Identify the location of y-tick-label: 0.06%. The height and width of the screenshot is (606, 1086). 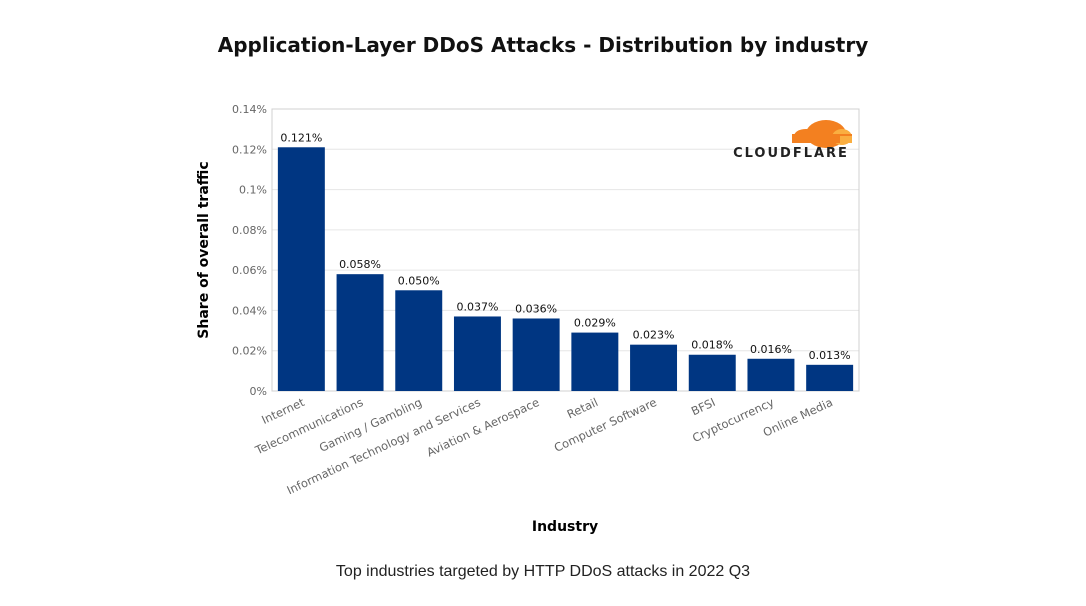
(249, 270).